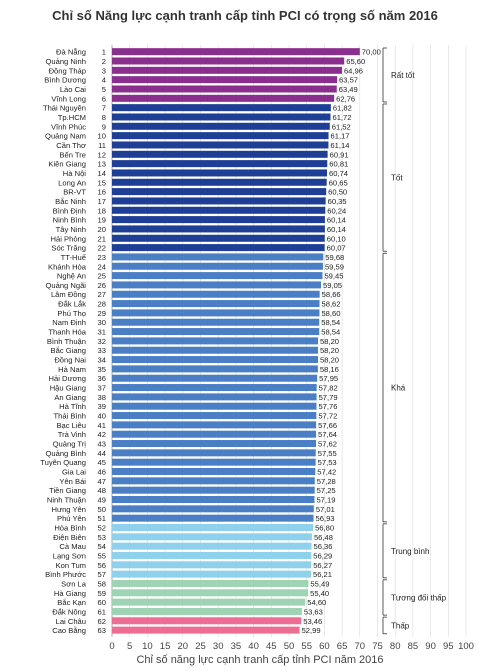 Image resolution: width=490 pixels, height=671 pixels. What do you see at coordinates (331, 304) in the screenshot?
I see `value-label: 58,62` at bounding box center [331, 304].